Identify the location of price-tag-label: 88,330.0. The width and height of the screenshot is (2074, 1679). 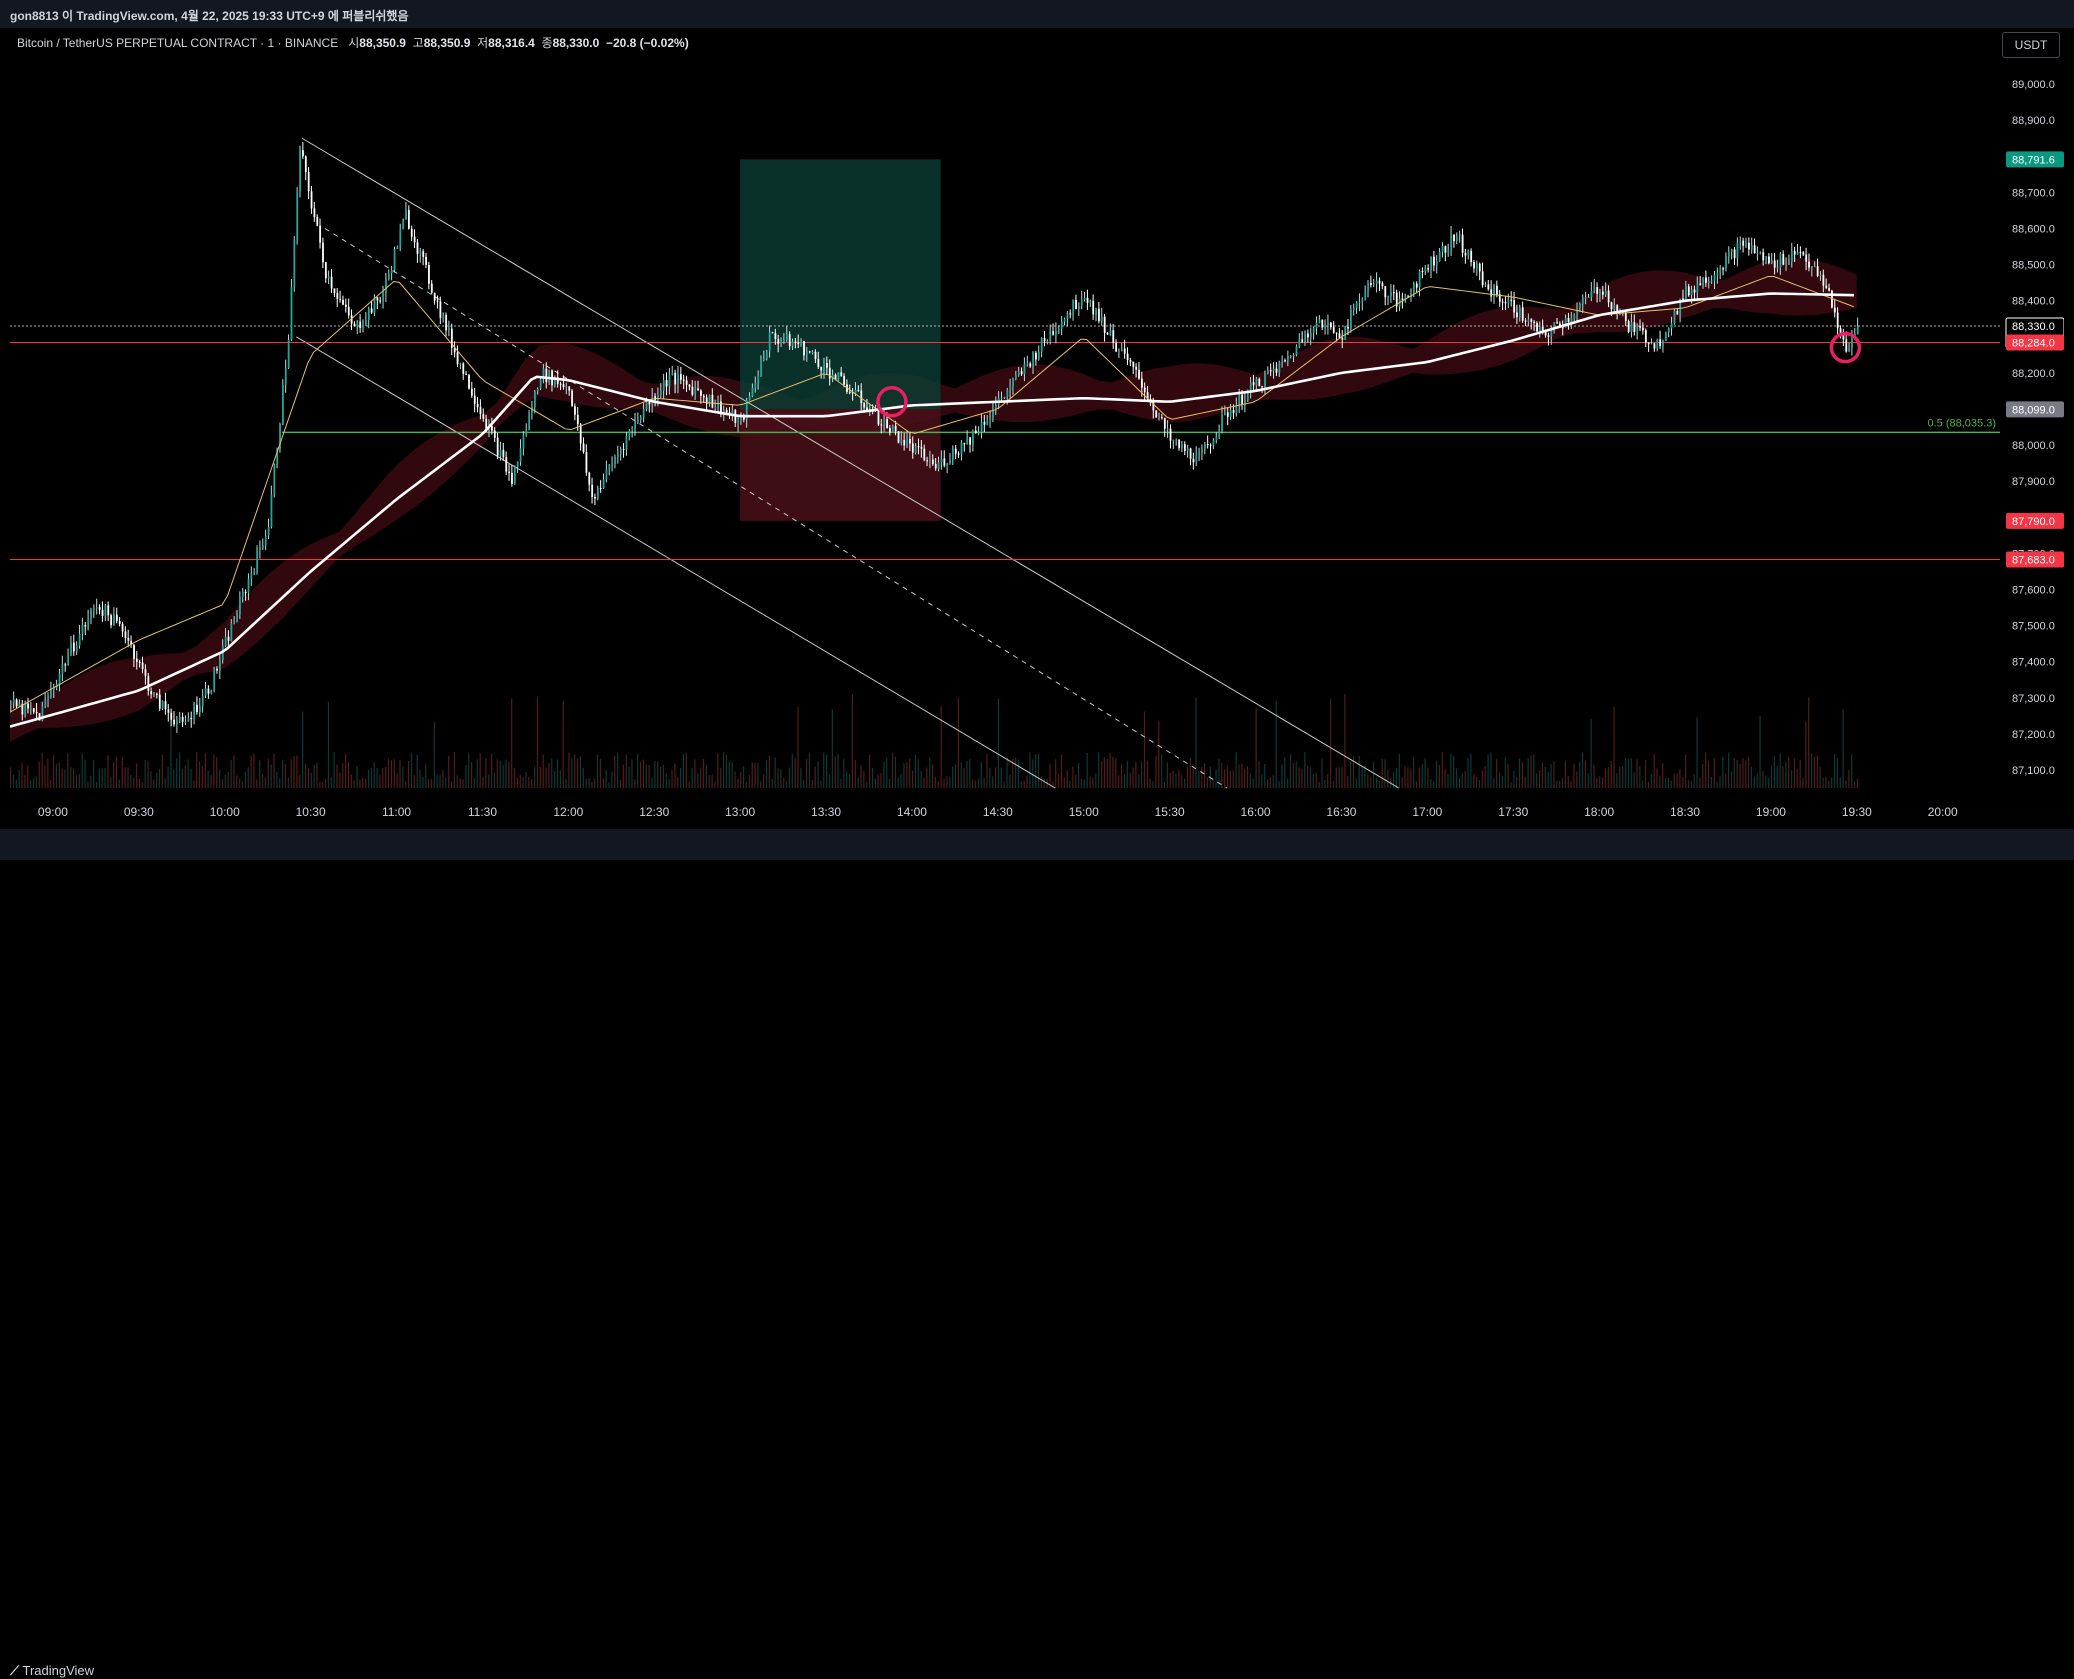
(2033, 327).